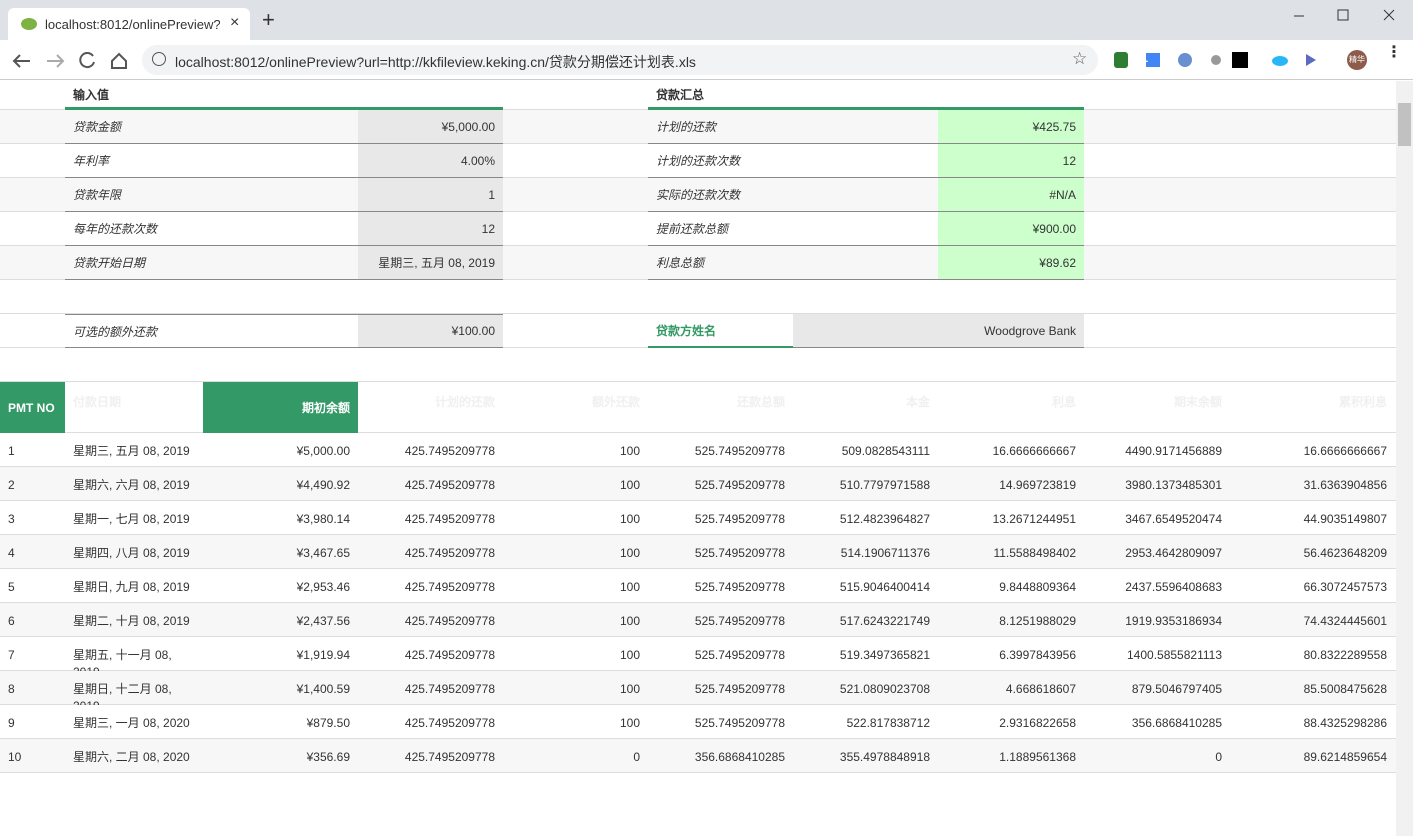 The width and height of the screenshot is (1413, 836). I want to click on scroll-thumb, so click(1404, 124).